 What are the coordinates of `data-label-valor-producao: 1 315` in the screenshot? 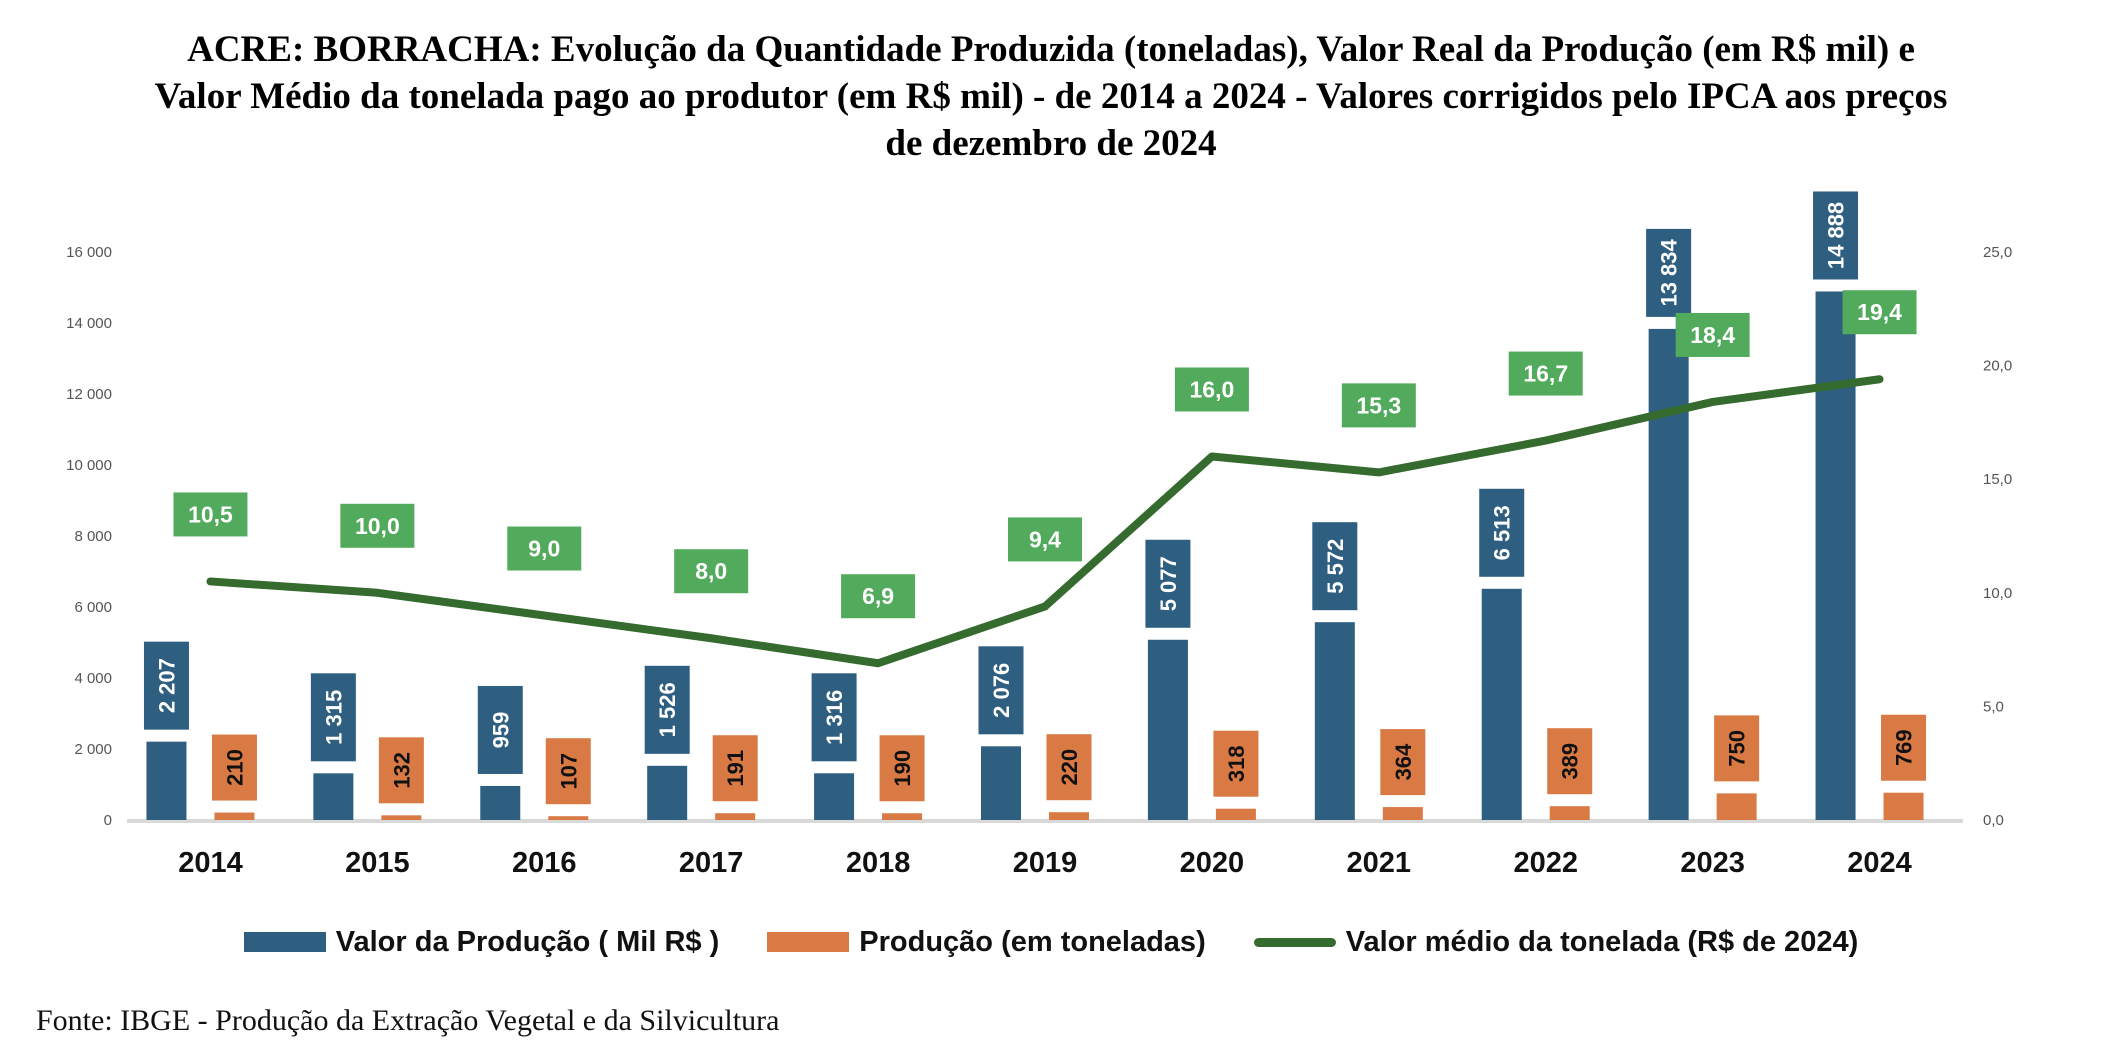 It's located at (333, 717).